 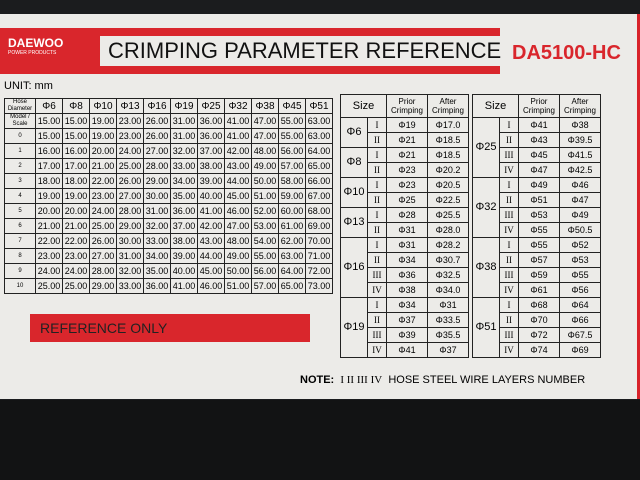 I want to click on scale-cell: 6, so click(x=20, y=226).